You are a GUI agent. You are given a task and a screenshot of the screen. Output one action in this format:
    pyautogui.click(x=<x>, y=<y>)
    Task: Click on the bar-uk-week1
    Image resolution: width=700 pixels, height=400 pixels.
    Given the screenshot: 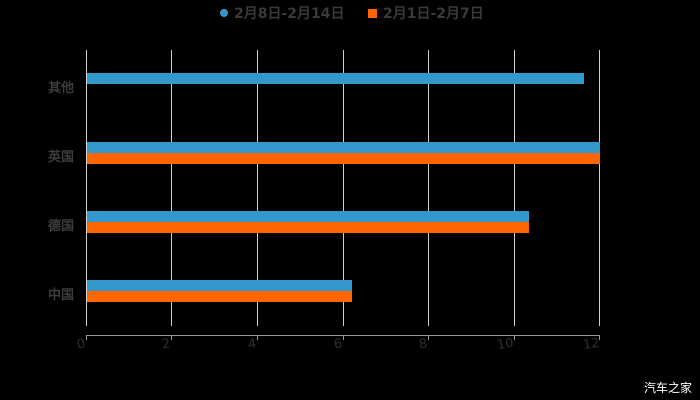 What is the action you would take?
    pyautogui.click(x=343, y=158)
    